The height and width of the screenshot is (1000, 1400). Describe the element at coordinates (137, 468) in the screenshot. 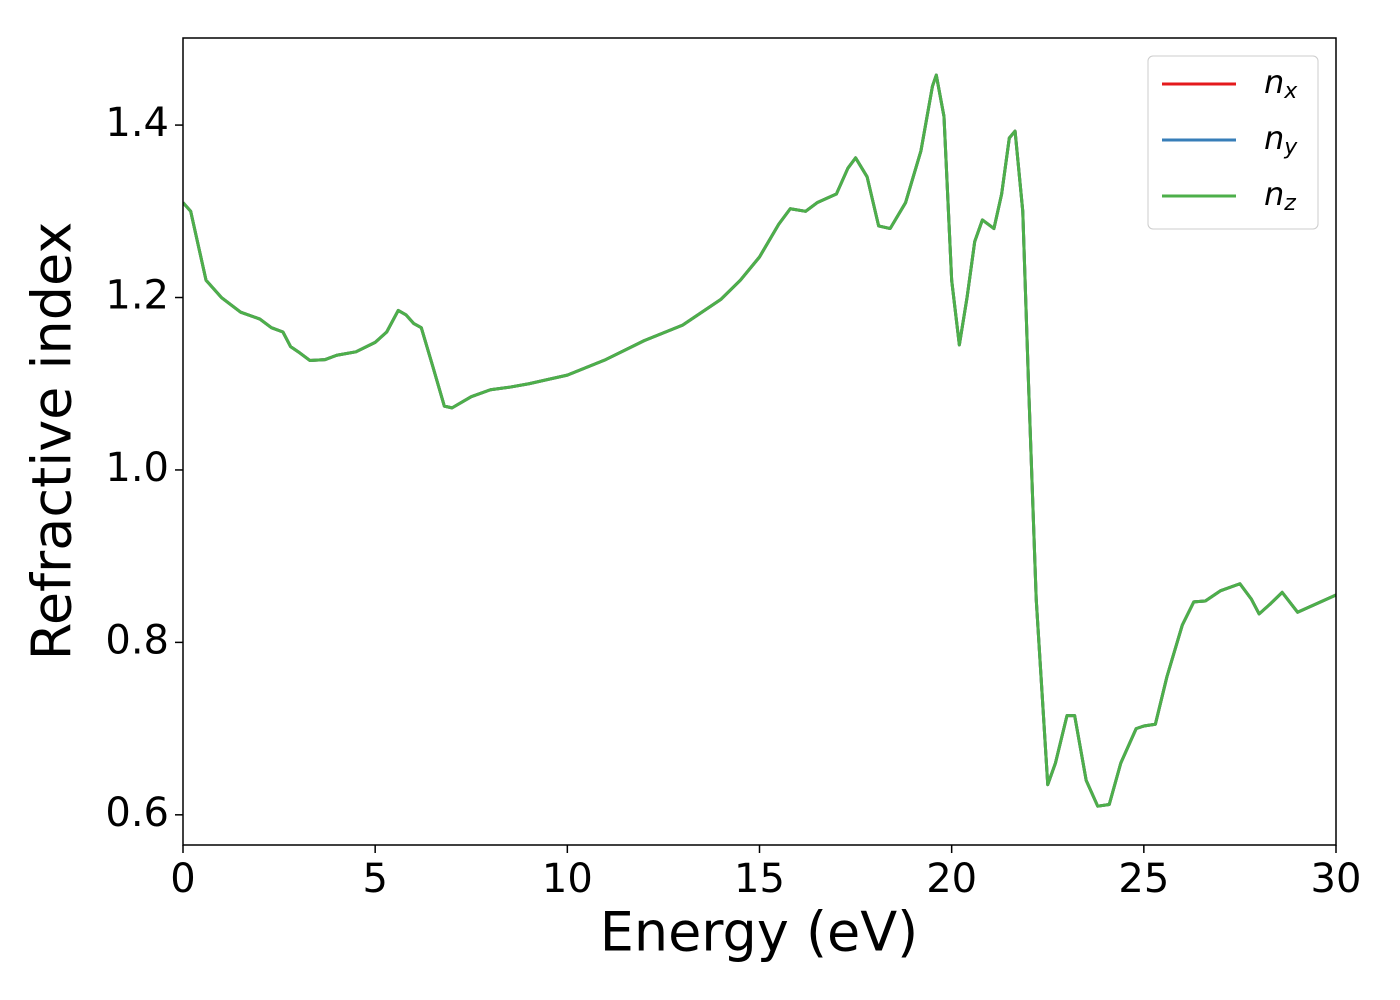

I see `y-tick-label: 1.0` at that location.